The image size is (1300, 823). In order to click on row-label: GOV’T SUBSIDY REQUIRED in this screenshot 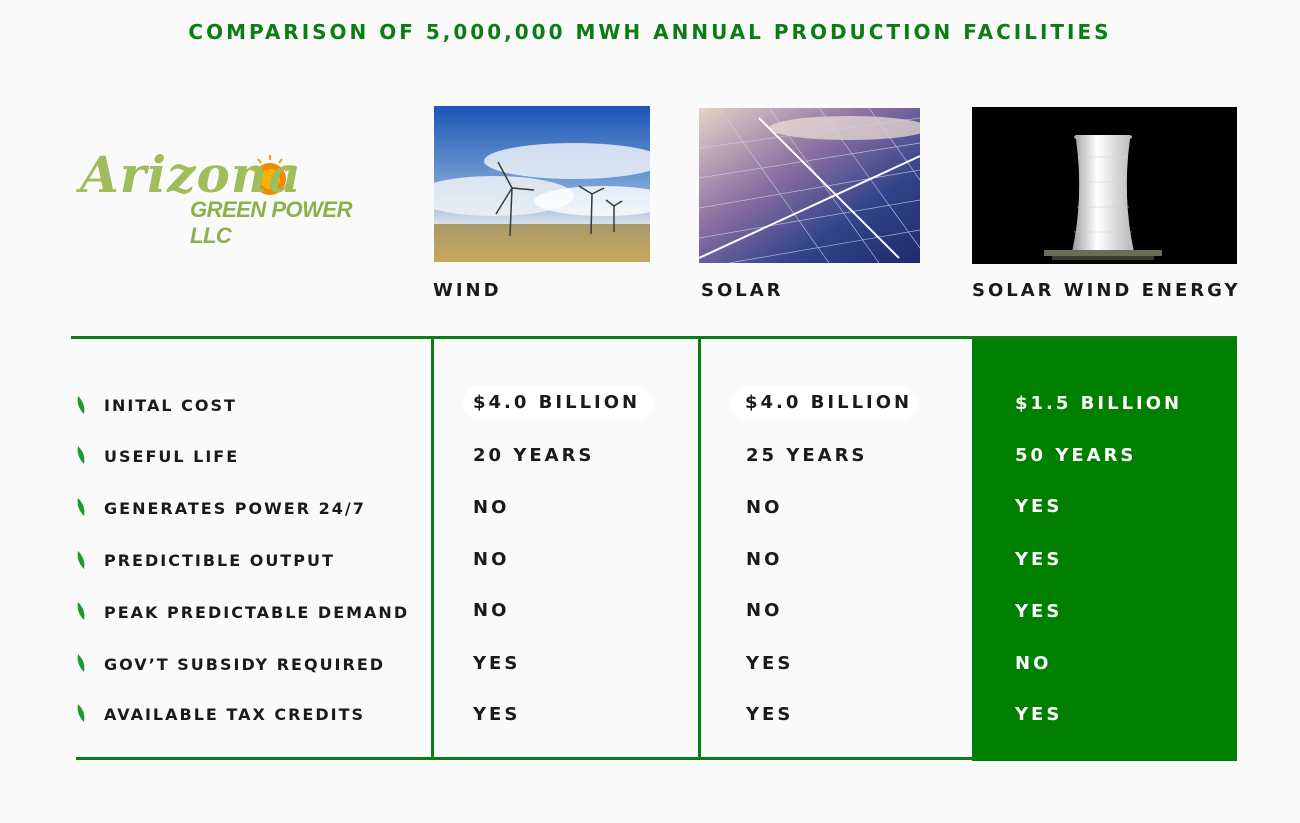, I will do `click(245, 664)`.